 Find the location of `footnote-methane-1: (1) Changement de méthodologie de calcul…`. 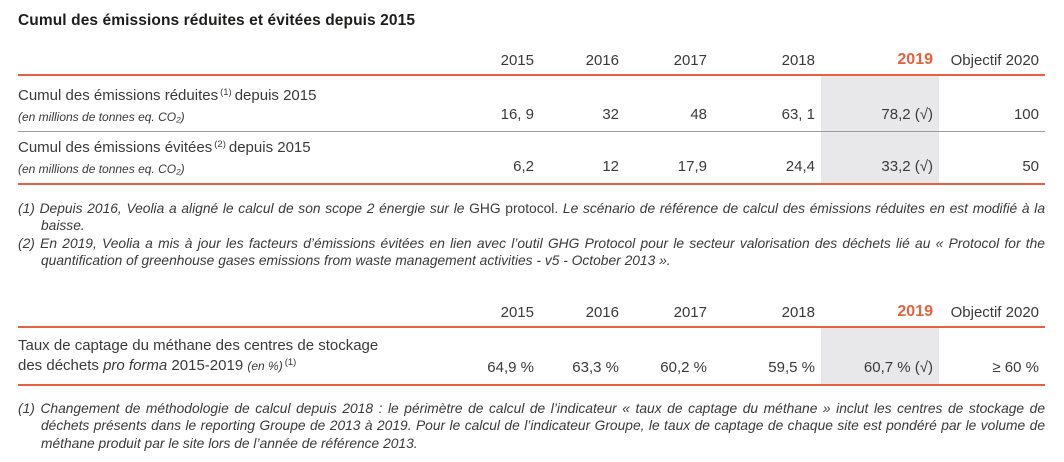

footnote-methane-1: (1) Changement de méthodologie de calcul… is located at coordinates (531, 426).